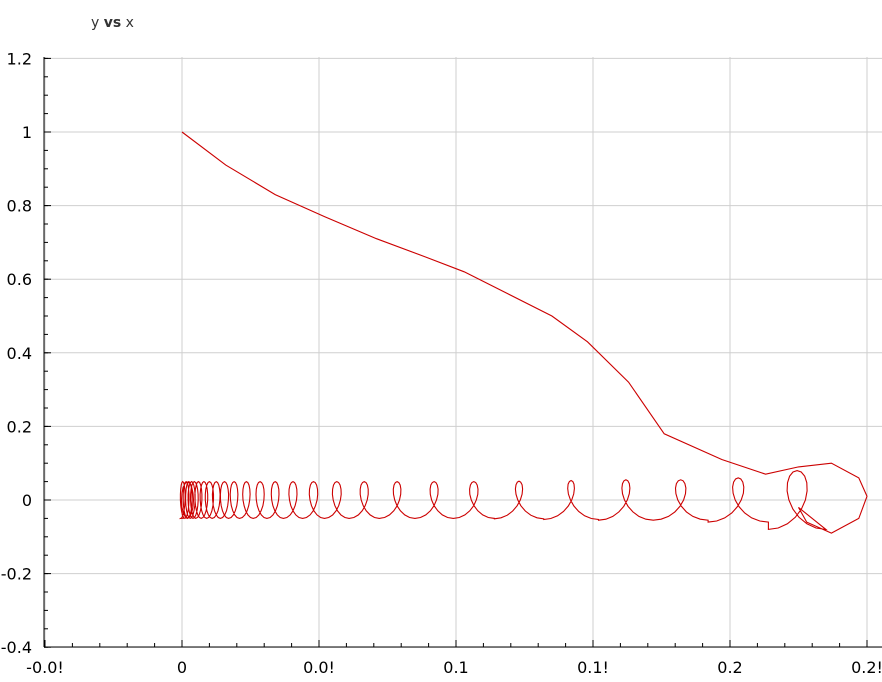  I want to click on y-tick-label-5: 0.6, so click(19, 279).